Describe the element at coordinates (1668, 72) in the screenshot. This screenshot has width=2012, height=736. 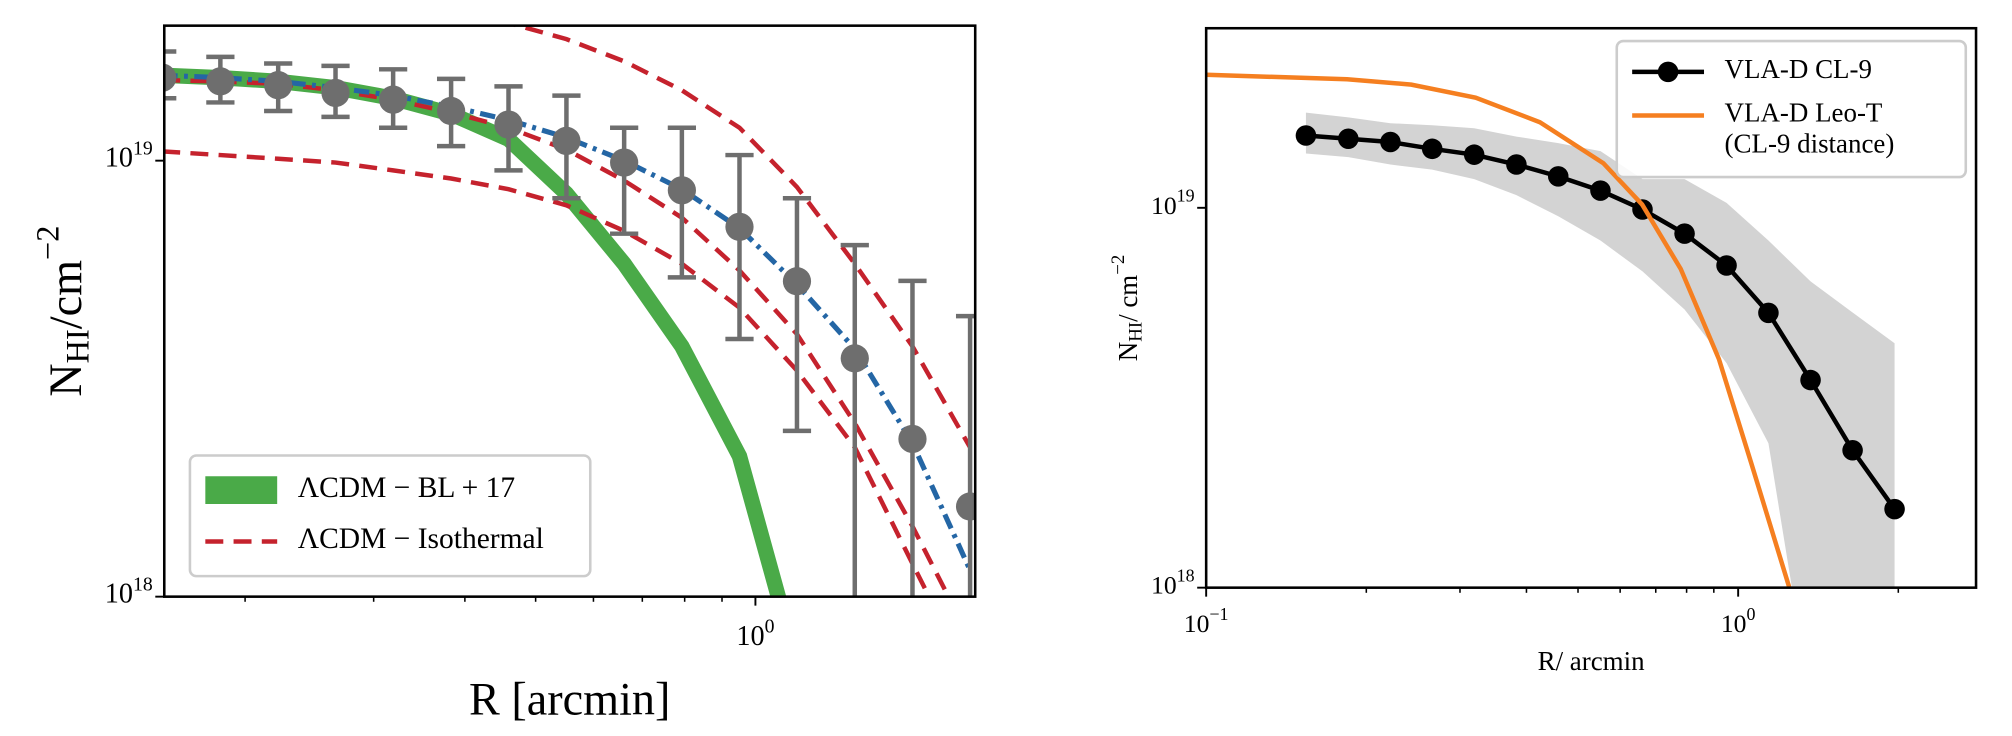
I see `legend-marker` at that location.